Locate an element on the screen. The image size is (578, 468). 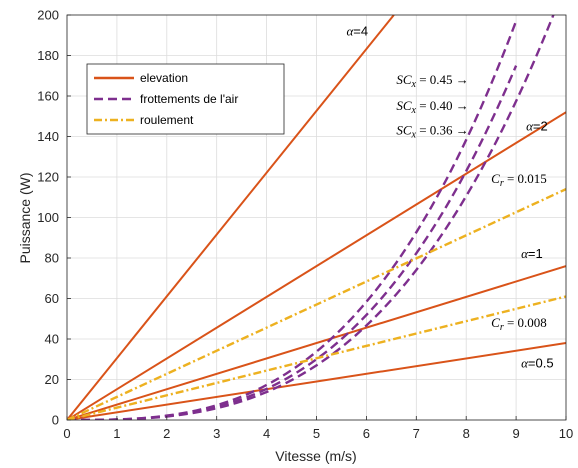
x-tick-label: 5 is located at coordinates (316, 433).